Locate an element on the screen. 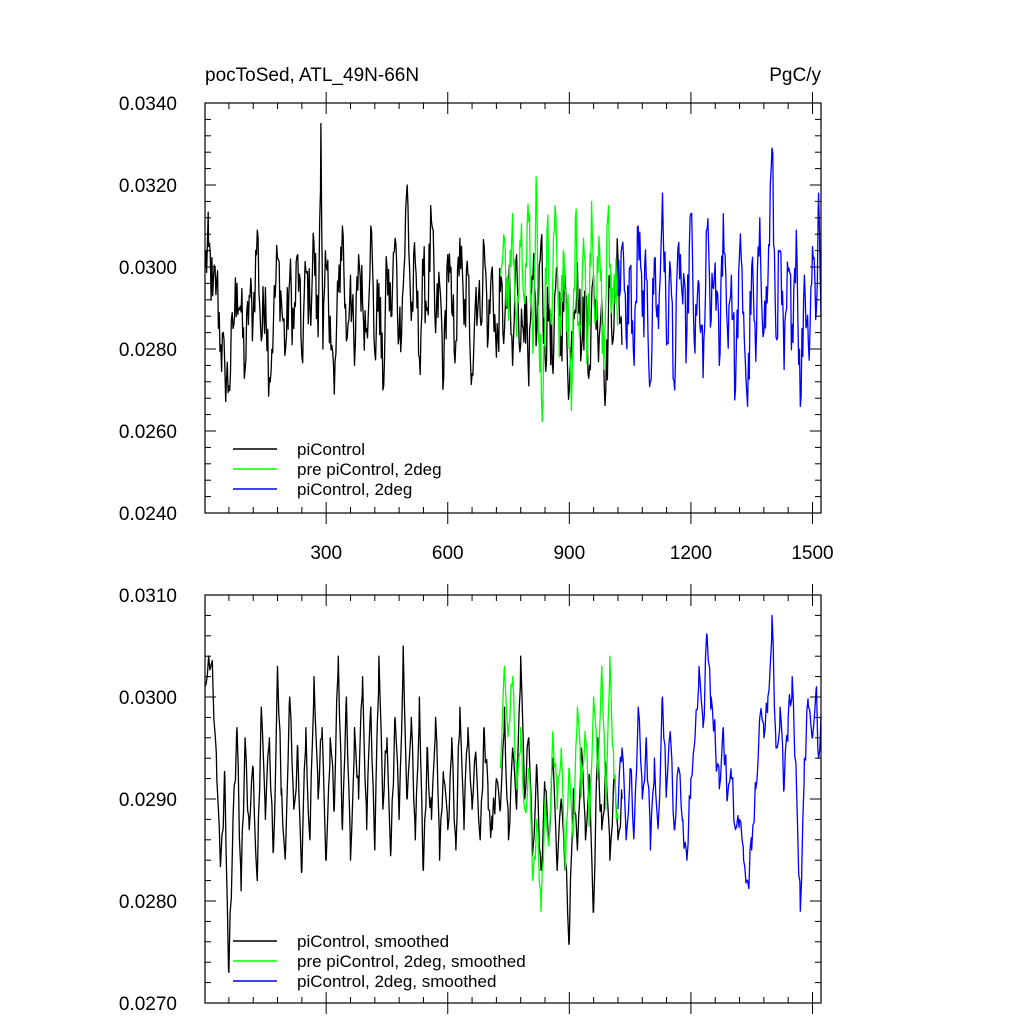 The height and width of the screenshot is (1024, 1024). legend-label-3: piControl, 2deg is located at coordinates (354, 489).